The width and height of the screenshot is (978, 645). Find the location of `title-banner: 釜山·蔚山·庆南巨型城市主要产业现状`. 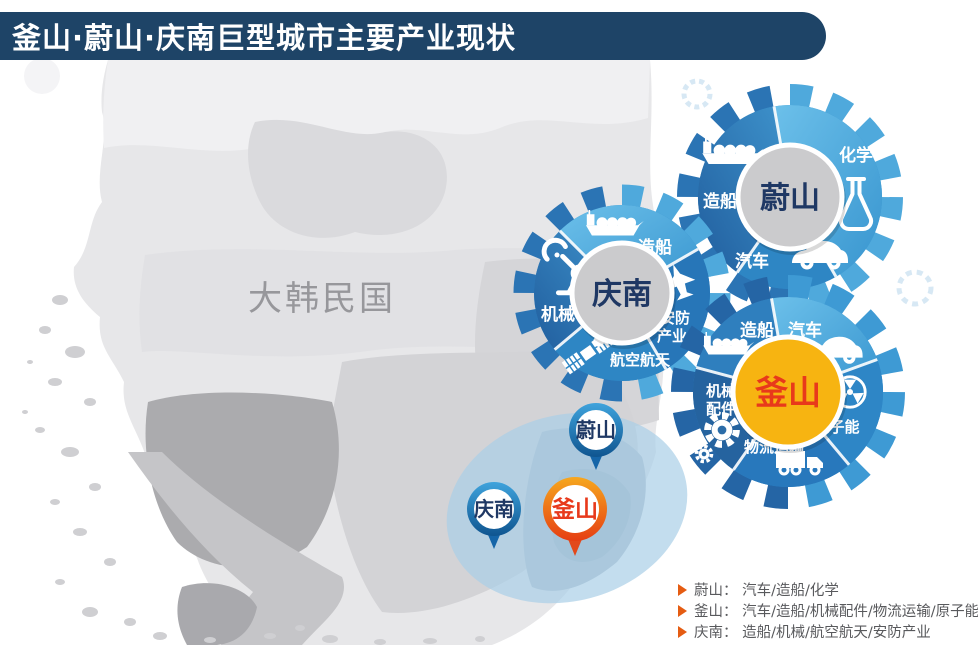

title-banner: 釜山·蔚山·庆南巨型城市主要产业现状 is located at coordinates (413, 36).